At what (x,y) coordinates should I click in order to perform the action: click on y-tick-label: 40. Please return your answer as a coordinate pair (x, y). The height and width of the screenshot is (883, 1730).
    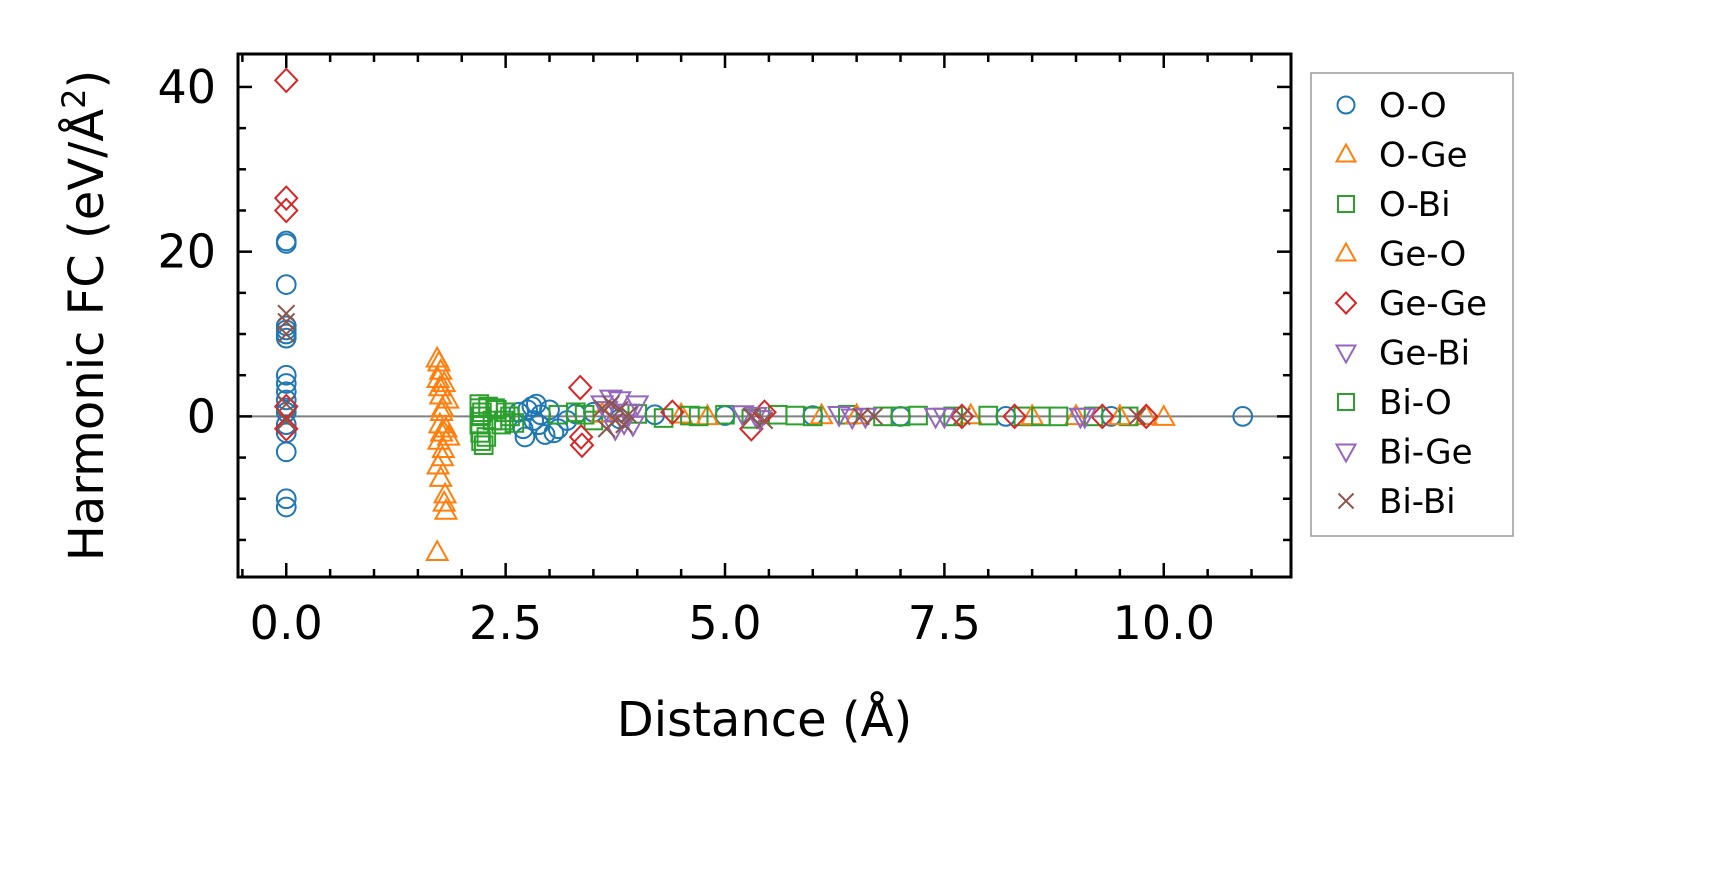
    Looking at the image, I should click on (186, 87).